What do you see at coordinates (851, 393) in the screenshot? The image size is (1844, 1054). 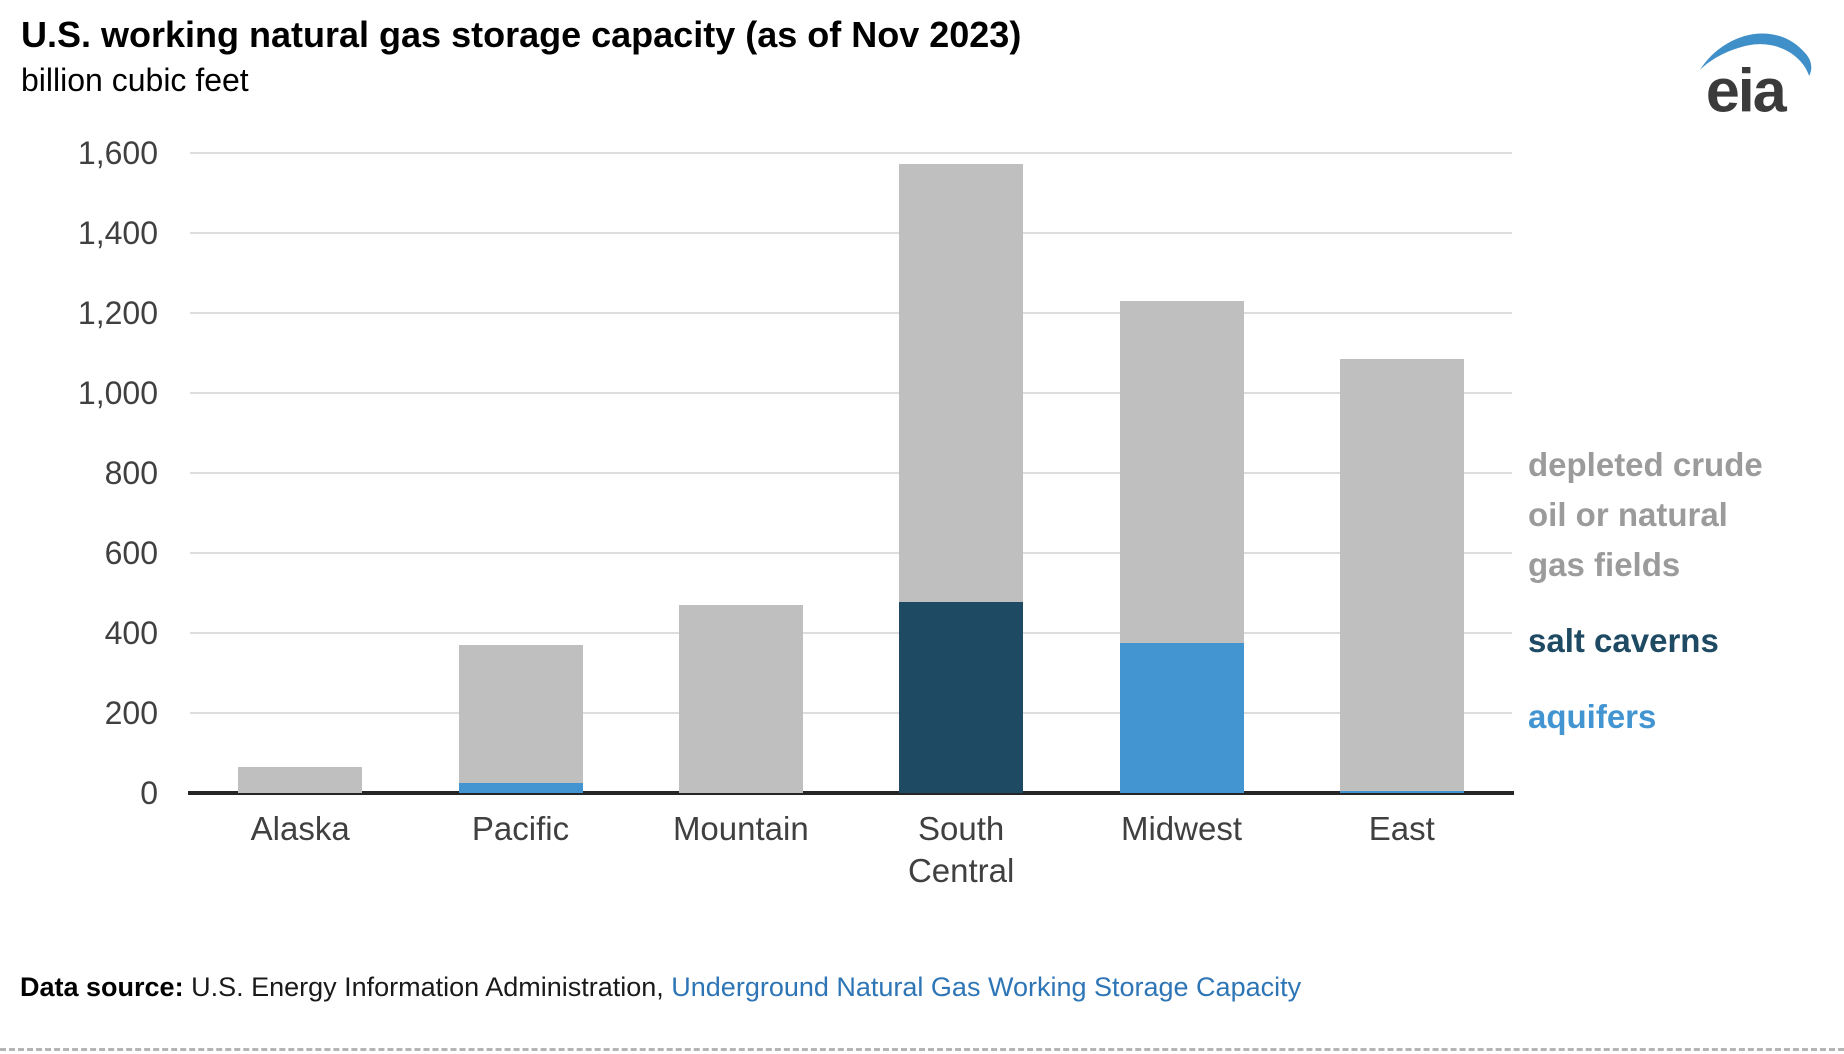 I see `gridline-1,000` at bounding box center [851, 393].